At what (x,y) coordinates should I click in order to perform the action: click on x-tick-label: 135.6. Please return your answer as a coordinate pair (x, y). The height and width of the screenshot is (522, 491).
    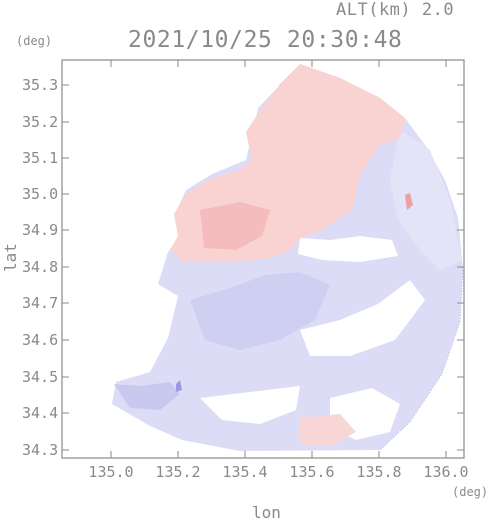
    Looking at the image, I should click on (312, 472).